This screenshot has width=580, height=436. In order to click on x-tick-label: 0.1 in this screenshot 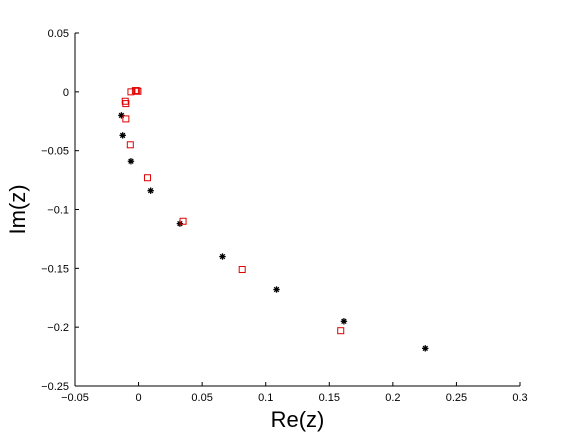, I will do `click(265, 398)`.